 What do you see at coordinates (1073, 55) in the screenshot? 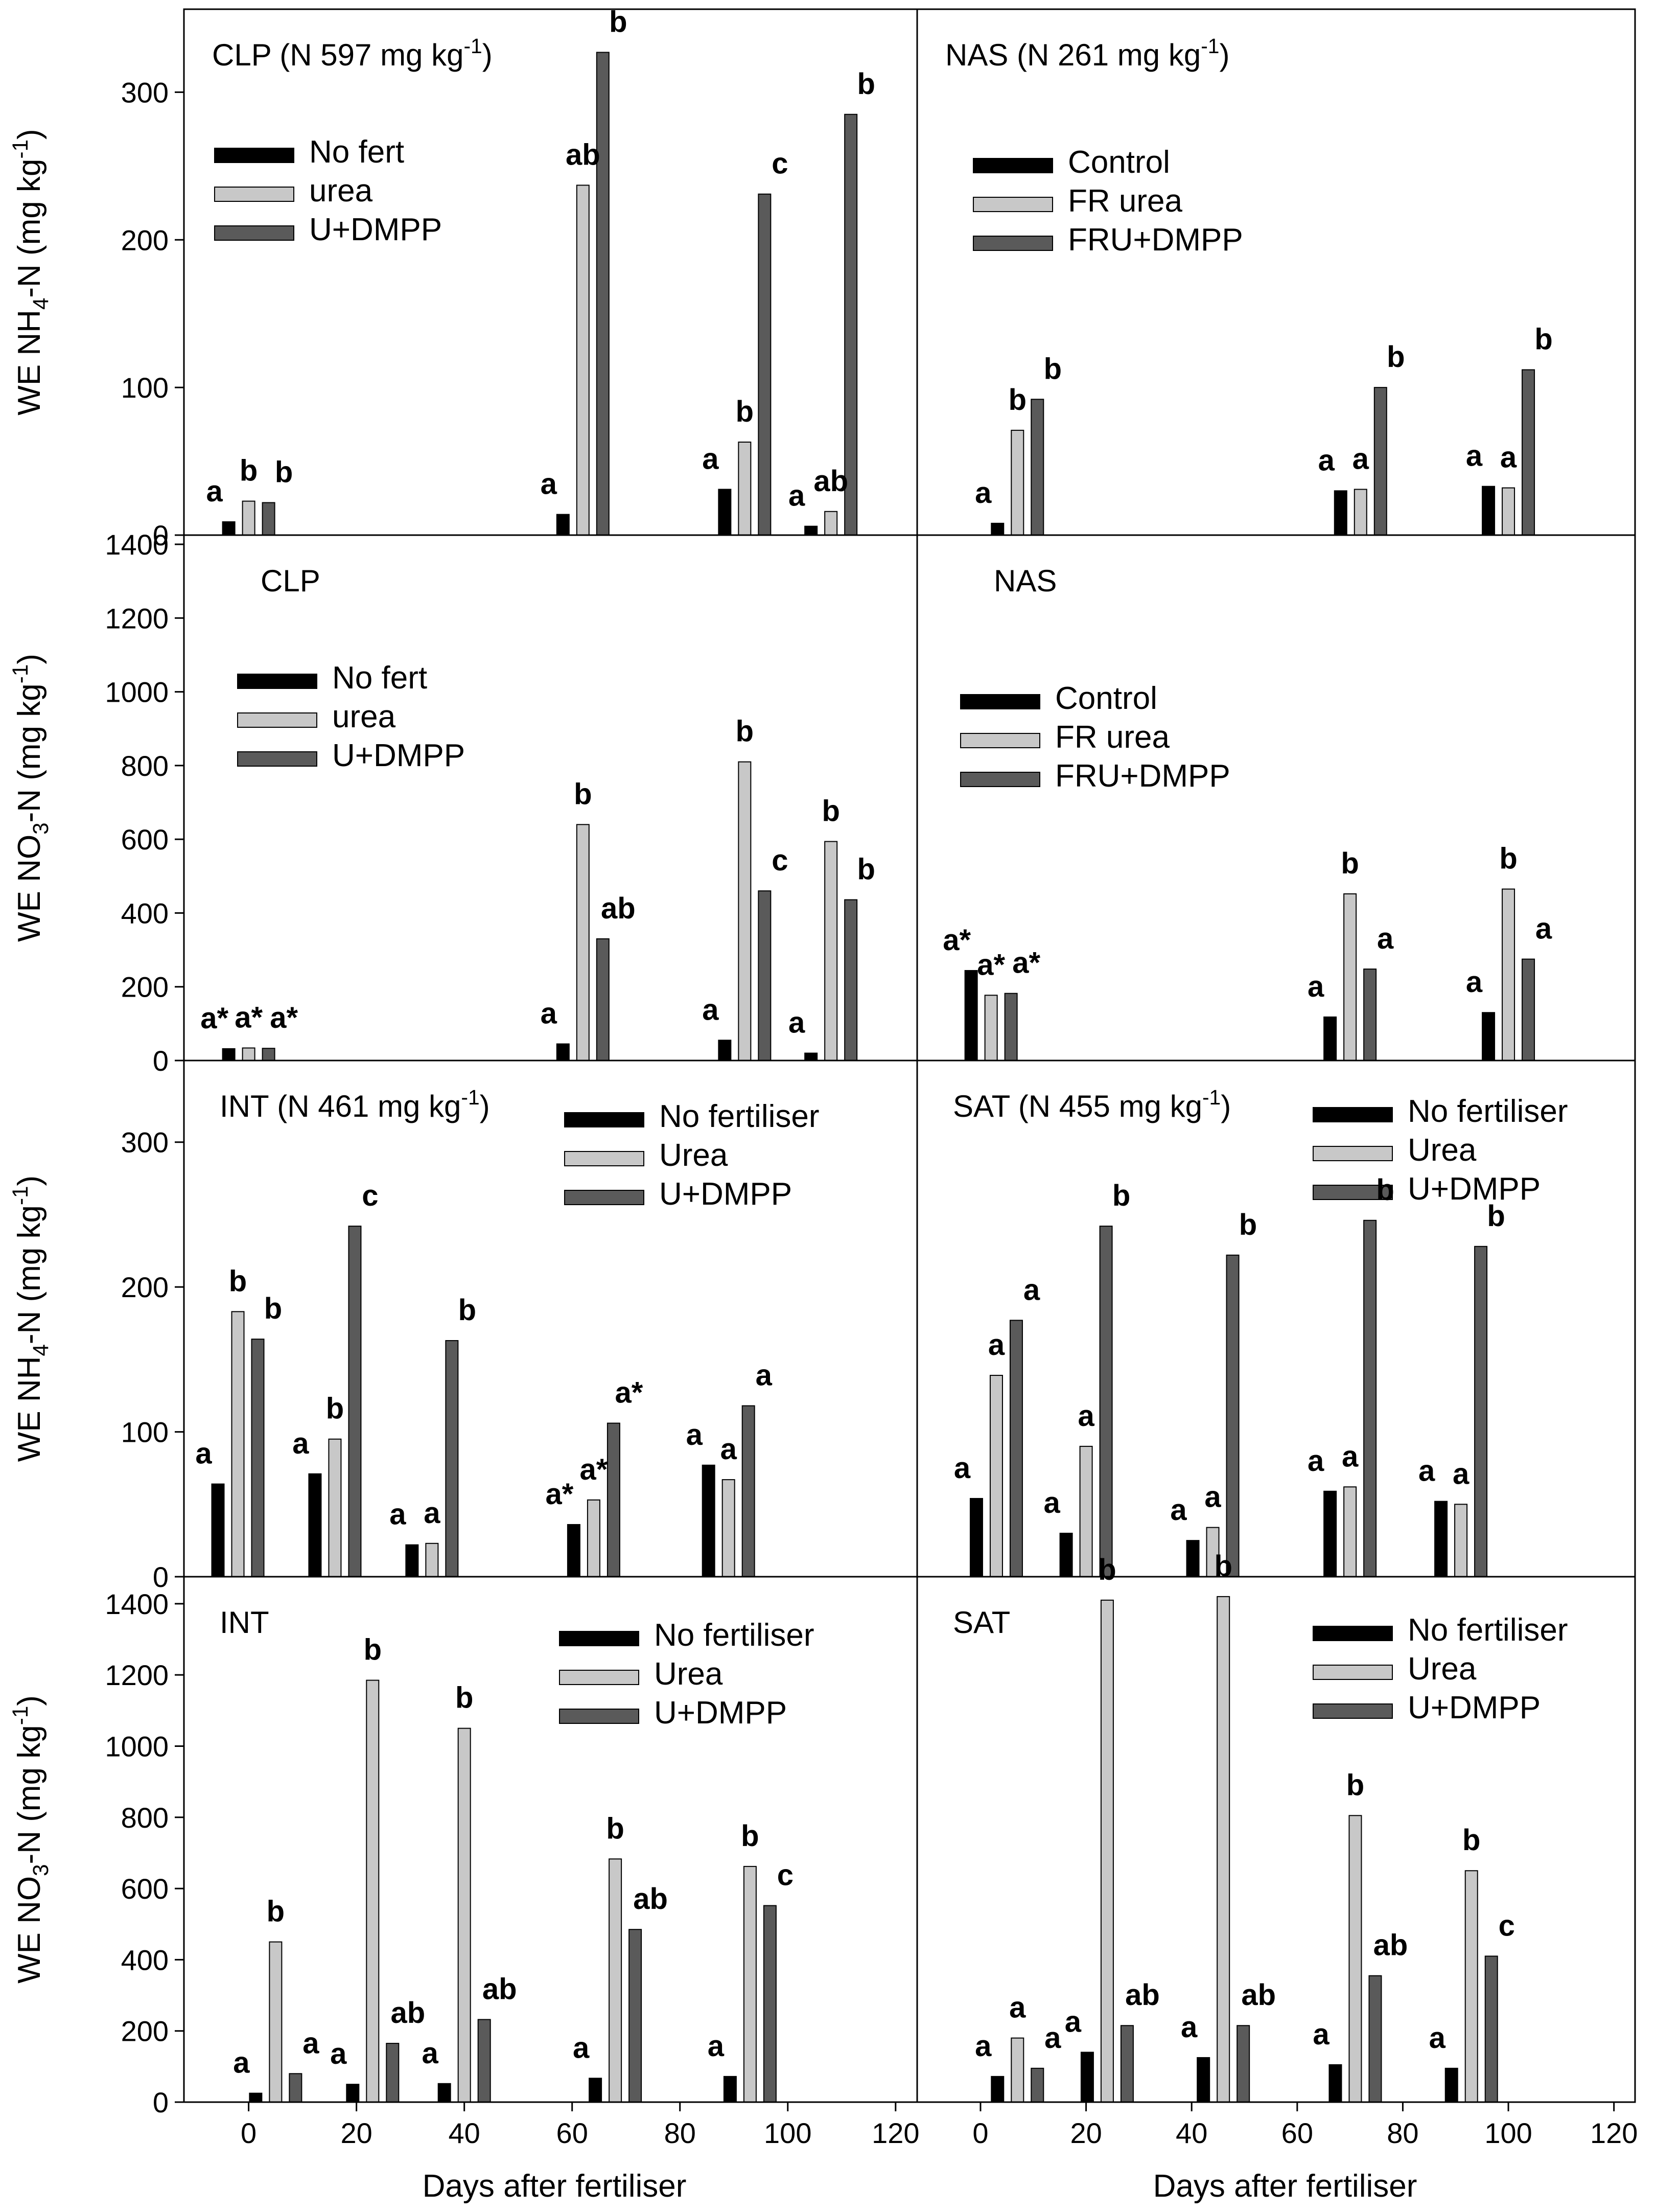
I see `text-span: NAS (N 261 mg kg` at bounding box center [1073, 55].